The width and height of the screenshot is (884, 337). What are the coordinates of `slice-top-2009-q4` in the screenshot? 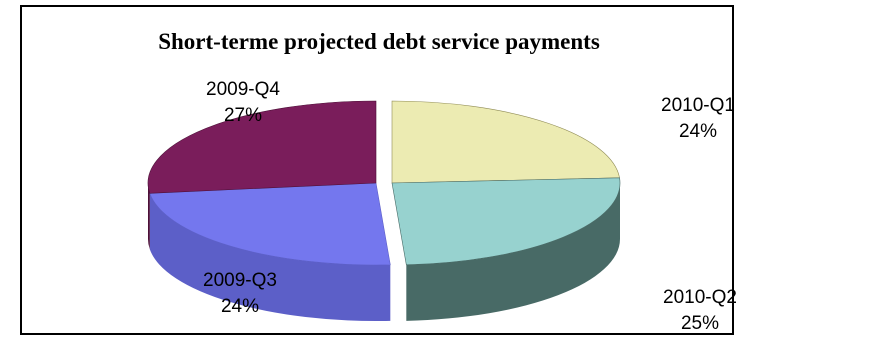 It's located at (262, 147).